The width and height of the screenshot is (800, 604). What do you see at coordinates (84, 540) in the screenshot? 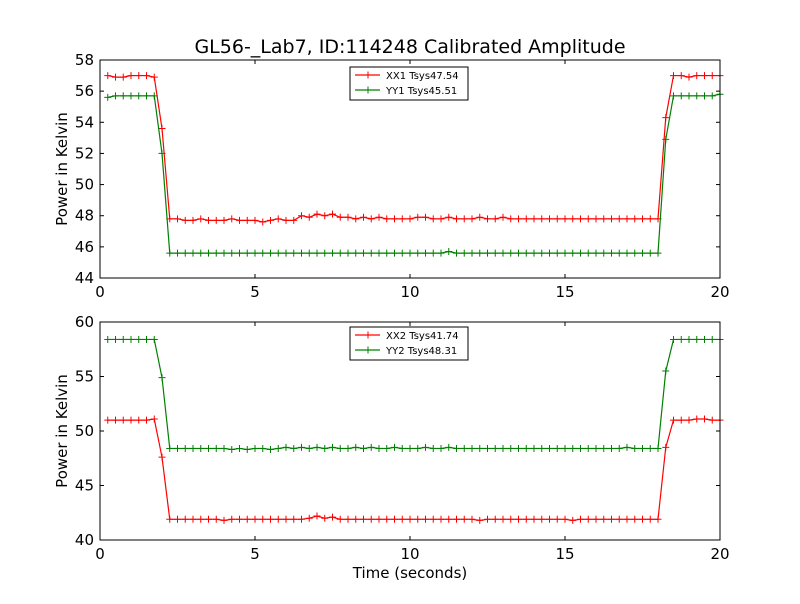
I see `y-tick-label: 40` at bounding box center [84, 540].